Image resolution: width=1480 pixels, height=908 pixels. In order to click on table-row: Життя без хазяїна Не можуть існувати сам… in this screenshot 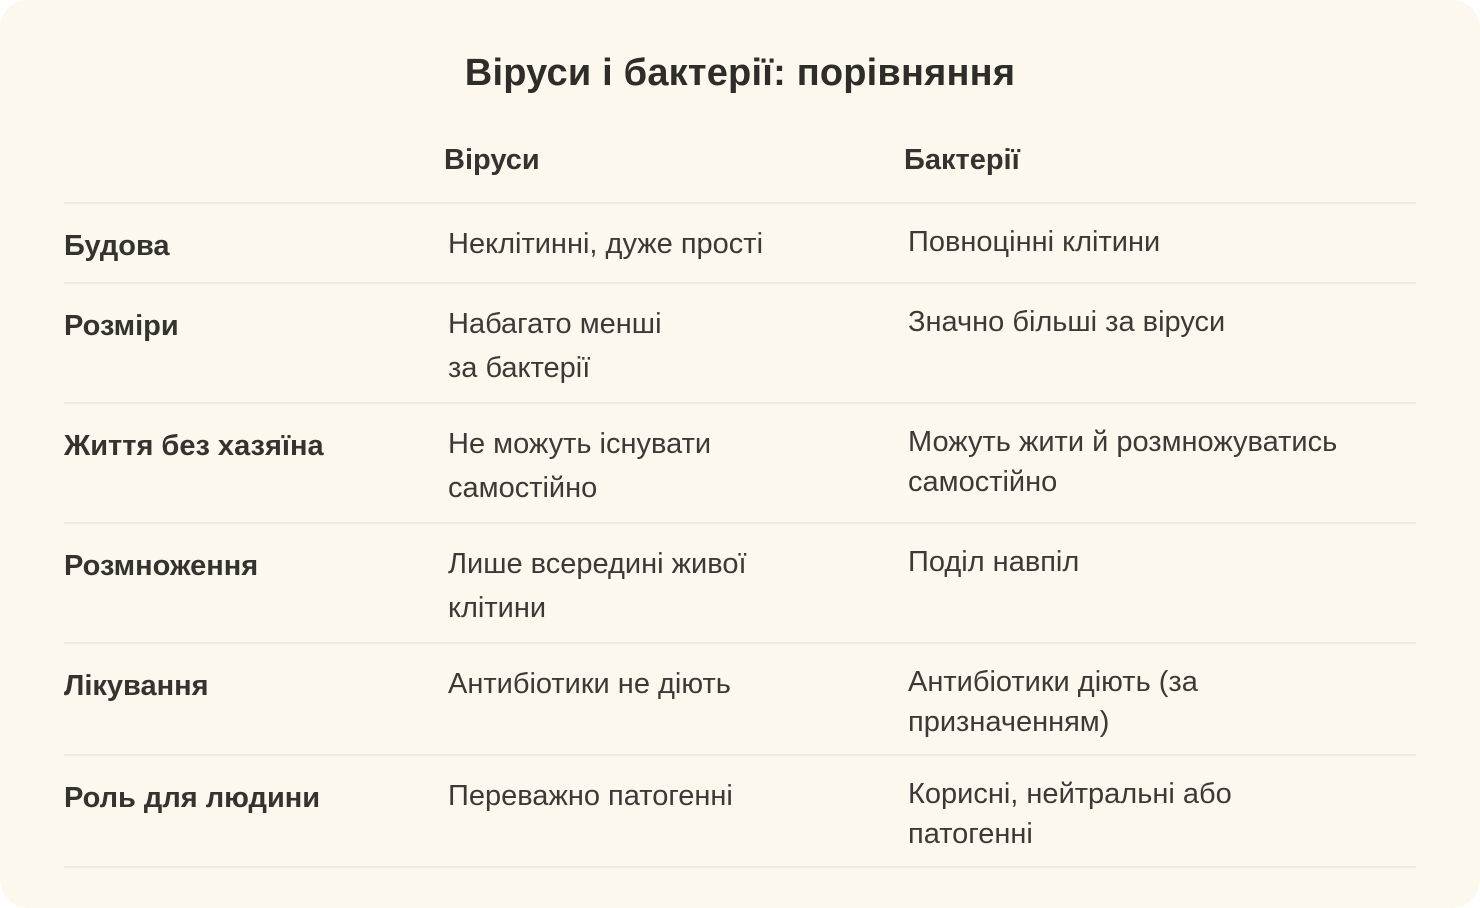, I will do `click(740, 464)`.